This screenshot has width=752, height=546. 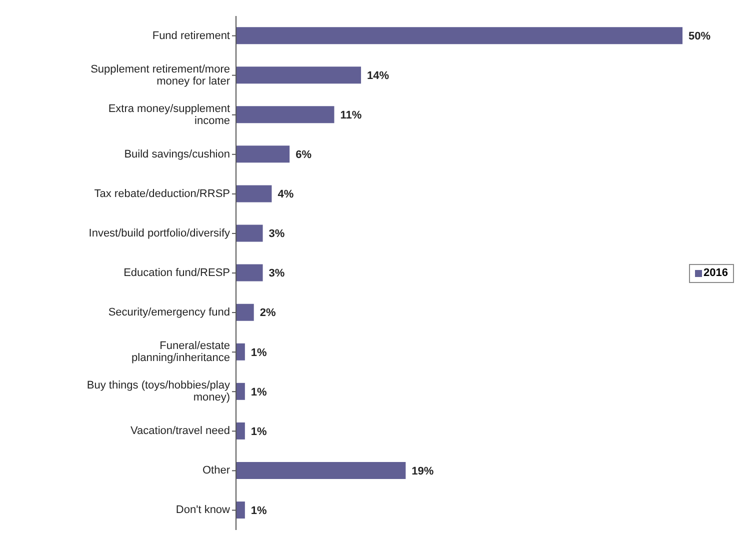 I want to click on data-label: 11%, so click(x=351, y=116).